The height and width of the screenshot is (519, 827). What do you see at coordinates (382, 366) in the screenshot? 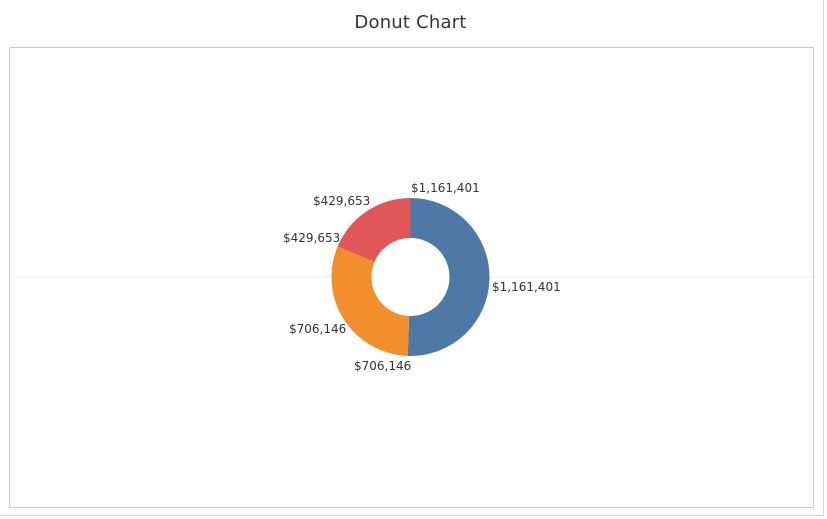
I see `data-label-706146-bottom: $706,146` at bounding box center [382, 366].